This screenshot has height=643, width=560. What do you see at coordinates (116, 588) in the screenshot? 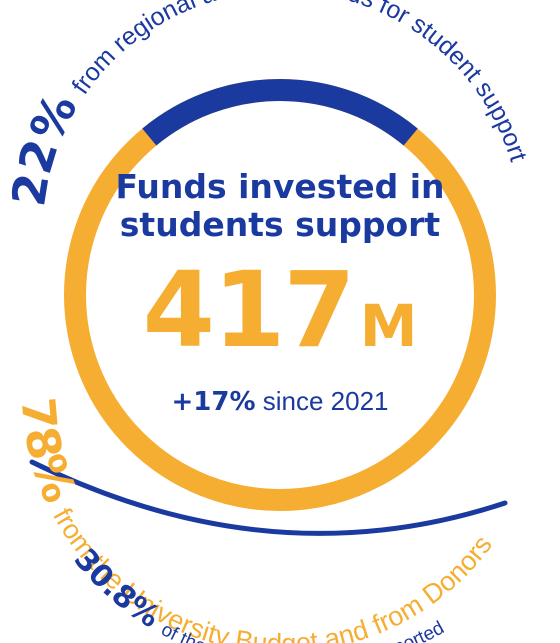
I see `population-percent: 30.8%` at bounding box center [116, 588].